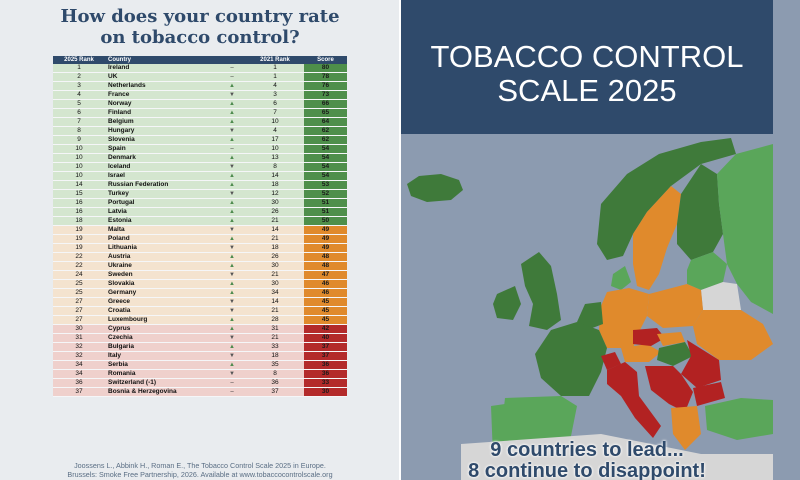  Describe the element at coordinates (200, 185) in the screenshot. I see `table-row: 14 Russian Federation ▲ 18 53` at that location.